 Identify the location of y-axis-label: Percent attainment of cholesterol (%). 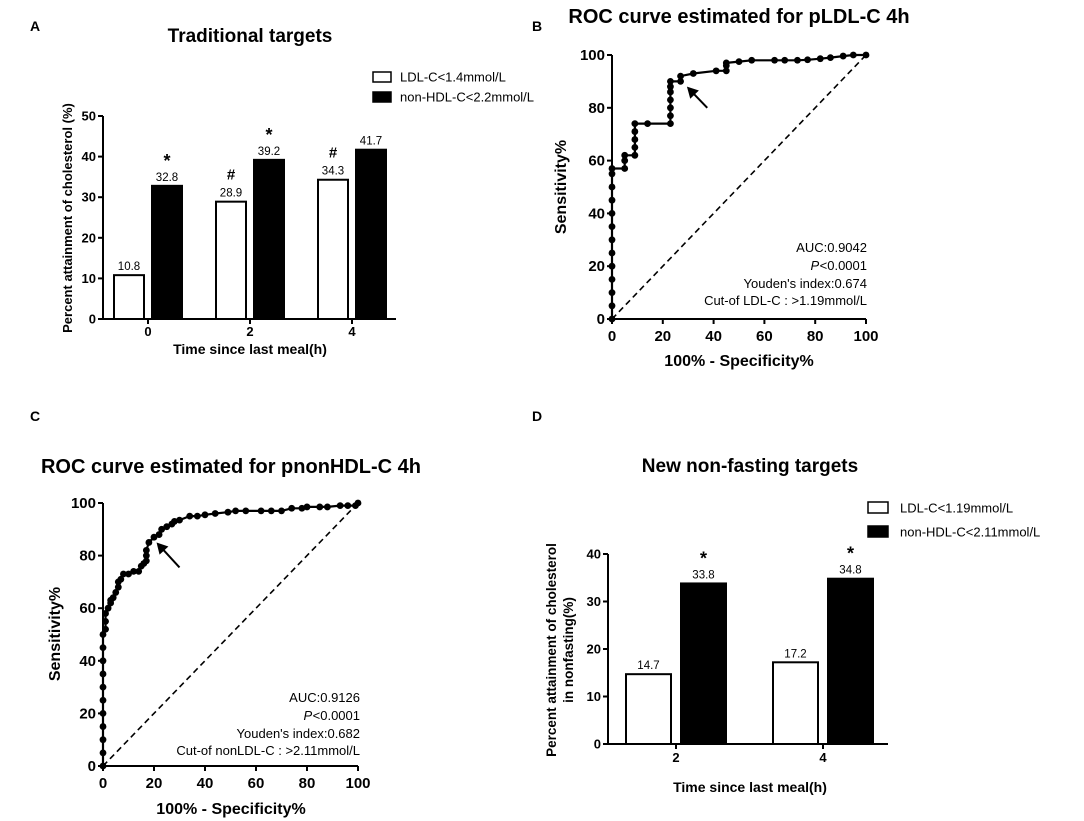
(67, 218).